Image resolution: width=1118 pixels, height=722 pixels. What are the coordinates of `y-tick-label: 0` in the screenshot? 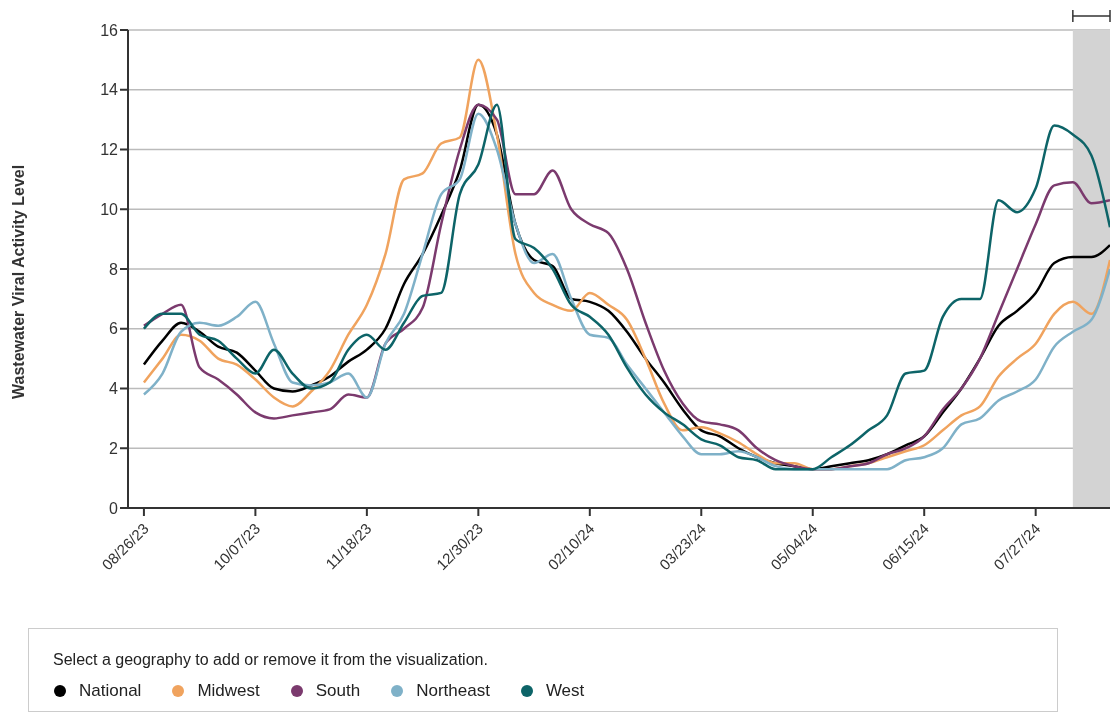 It's located at (114, 508).